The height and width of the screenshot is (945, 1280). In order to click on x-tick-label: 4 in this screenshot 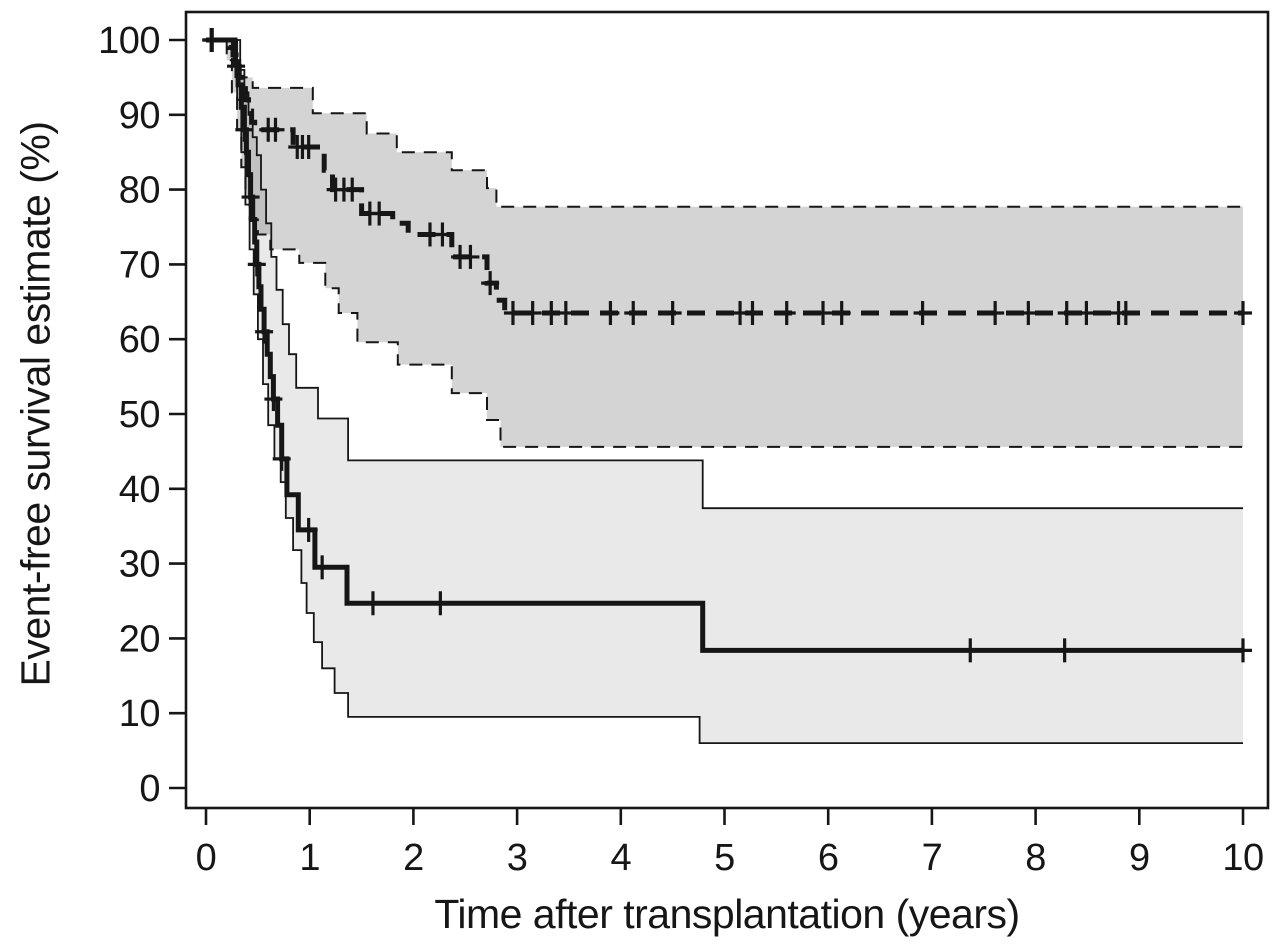, I will do `click(620, 858)`.